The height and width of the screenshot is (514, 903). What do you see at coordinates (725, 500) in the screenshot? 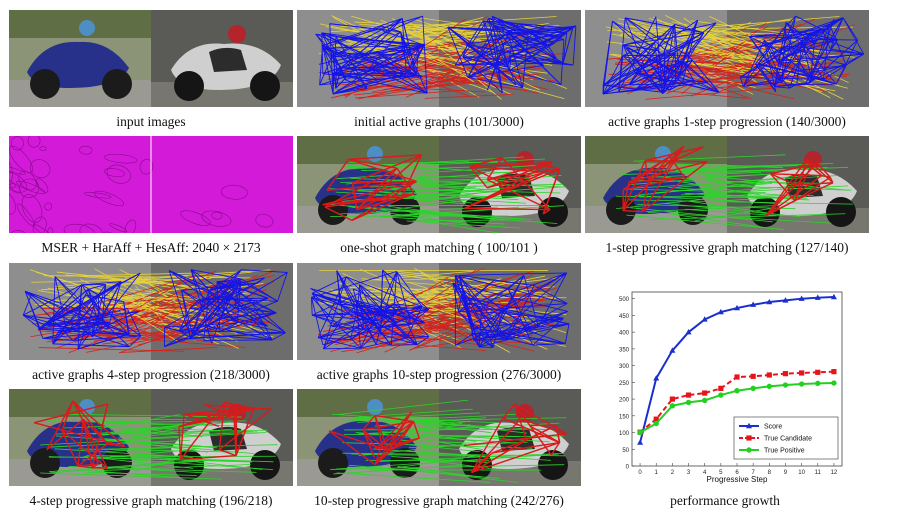
I see `chart-caption: performance growth` at bounding box center [725, 500].